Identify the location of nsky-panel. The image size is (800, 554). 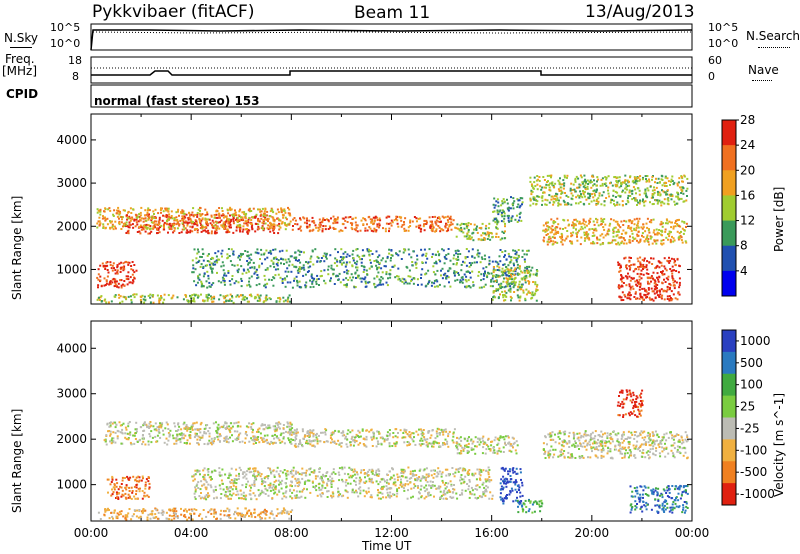
(391, 37).